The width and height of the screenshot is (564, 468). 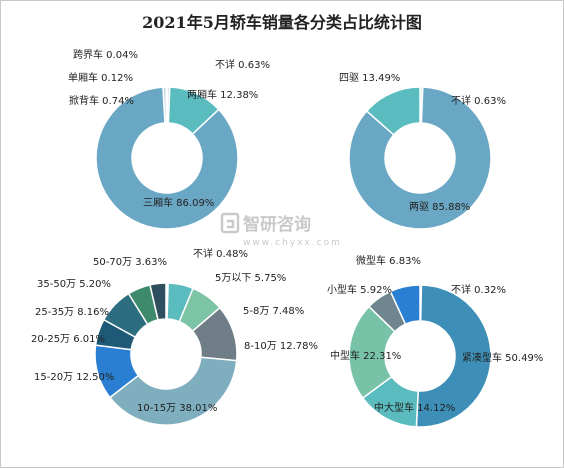 What do you see at coordinates (222, 94) in the screenshot?
I see `data-label-两厢车: 两厢车 12.38%` at bounding box center [222, 94].